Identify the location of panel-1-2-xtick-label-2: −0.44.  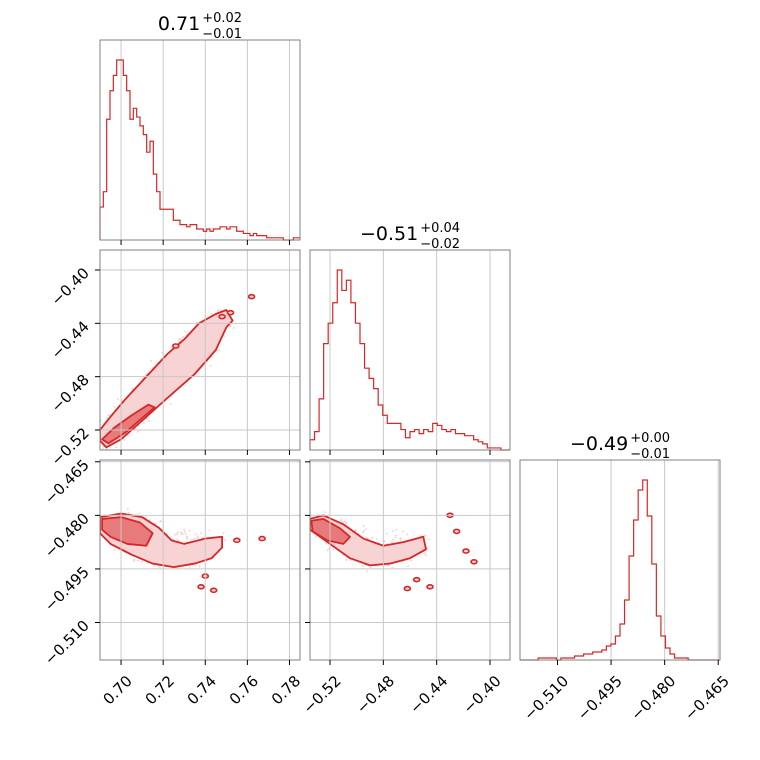
(428, 694).